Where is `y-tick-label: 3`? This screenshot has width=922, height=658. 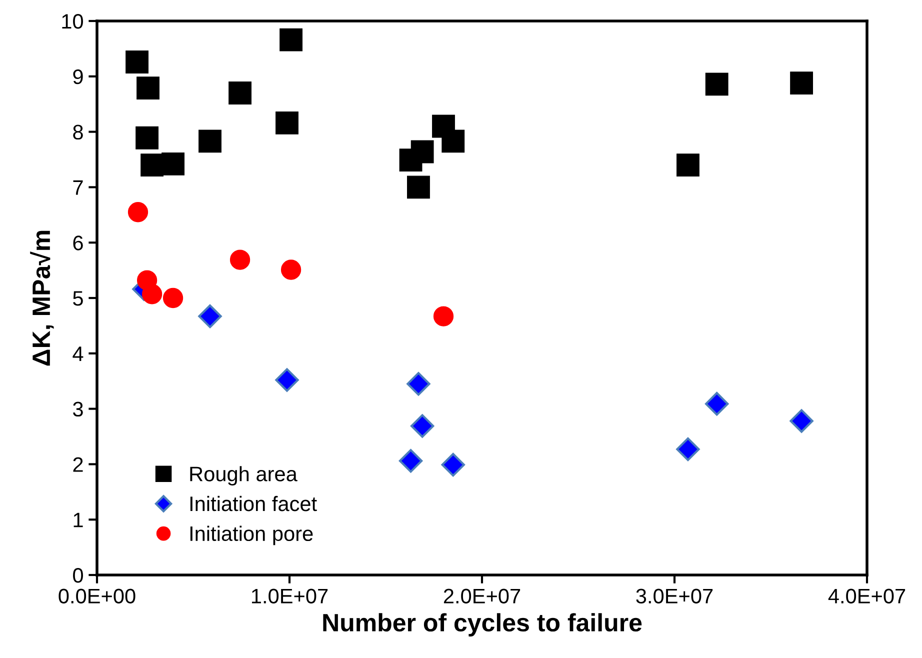 y-tick-label: 3 is located at coordinates (78, 409).